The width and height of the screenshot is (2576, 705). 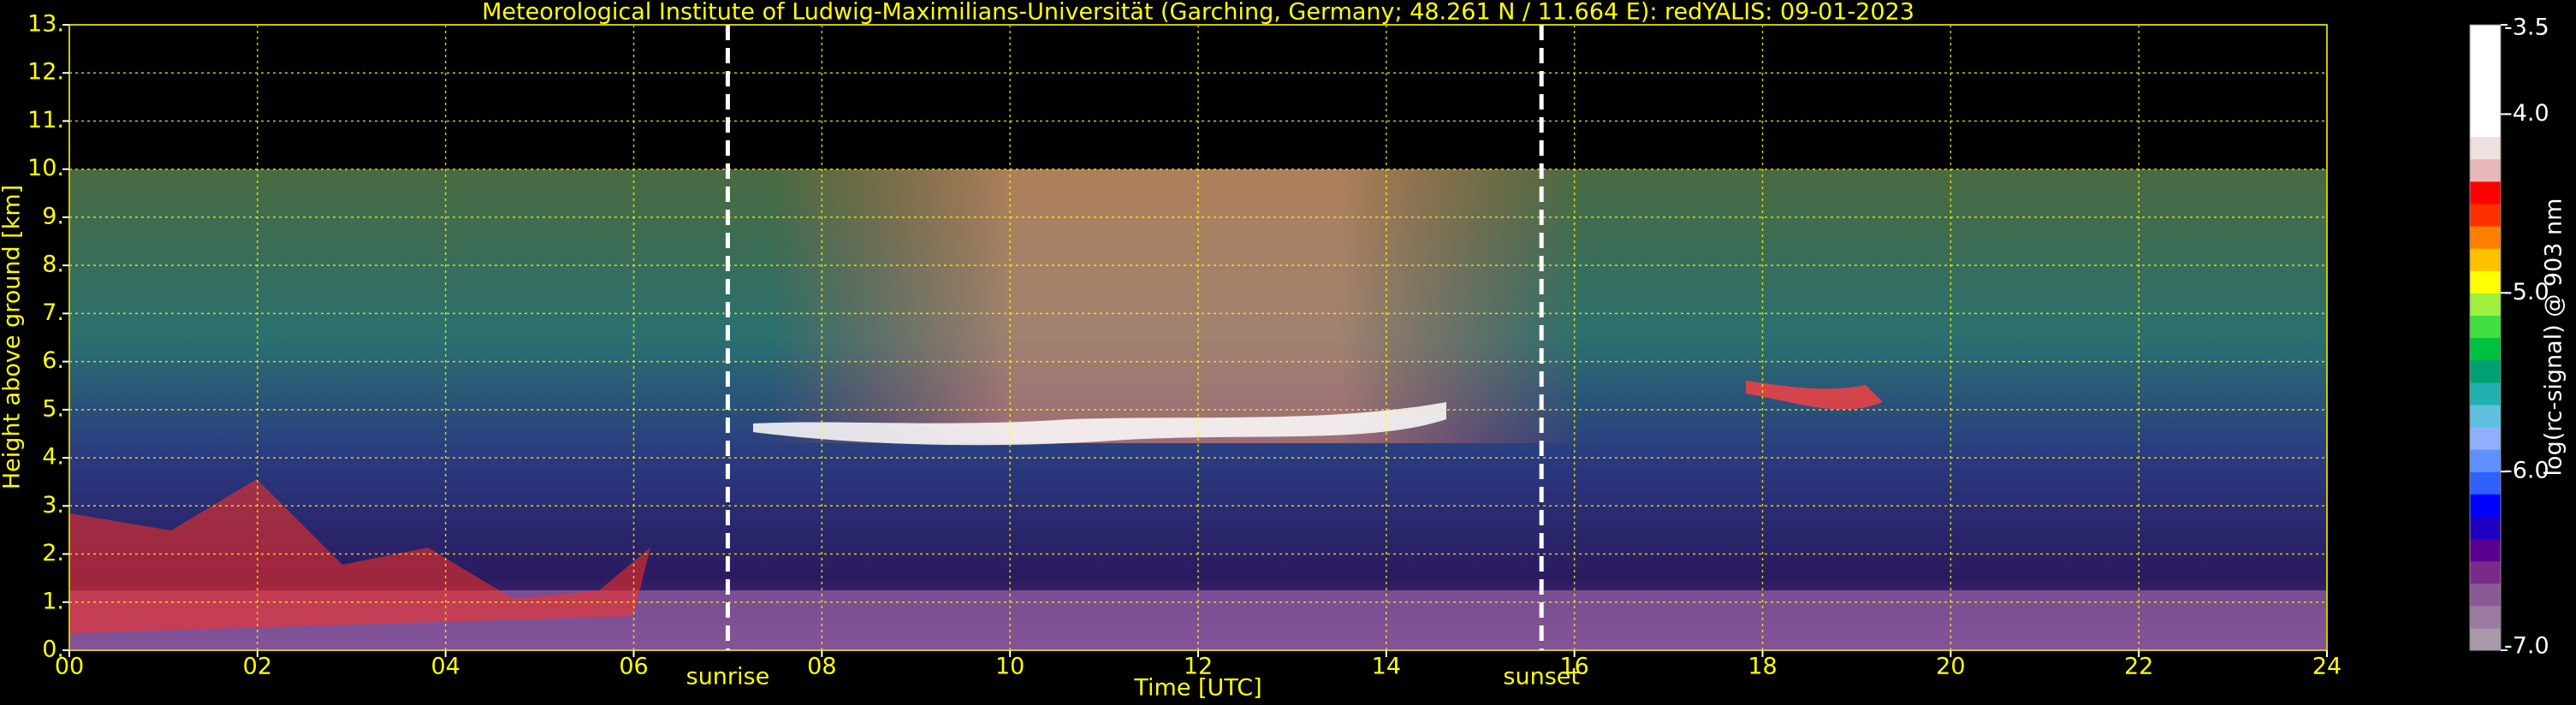 What do you see at coordinates (53, 457) in the screenshot?
I see `y-tick-label: 4.` at bounding box center [53, 457].